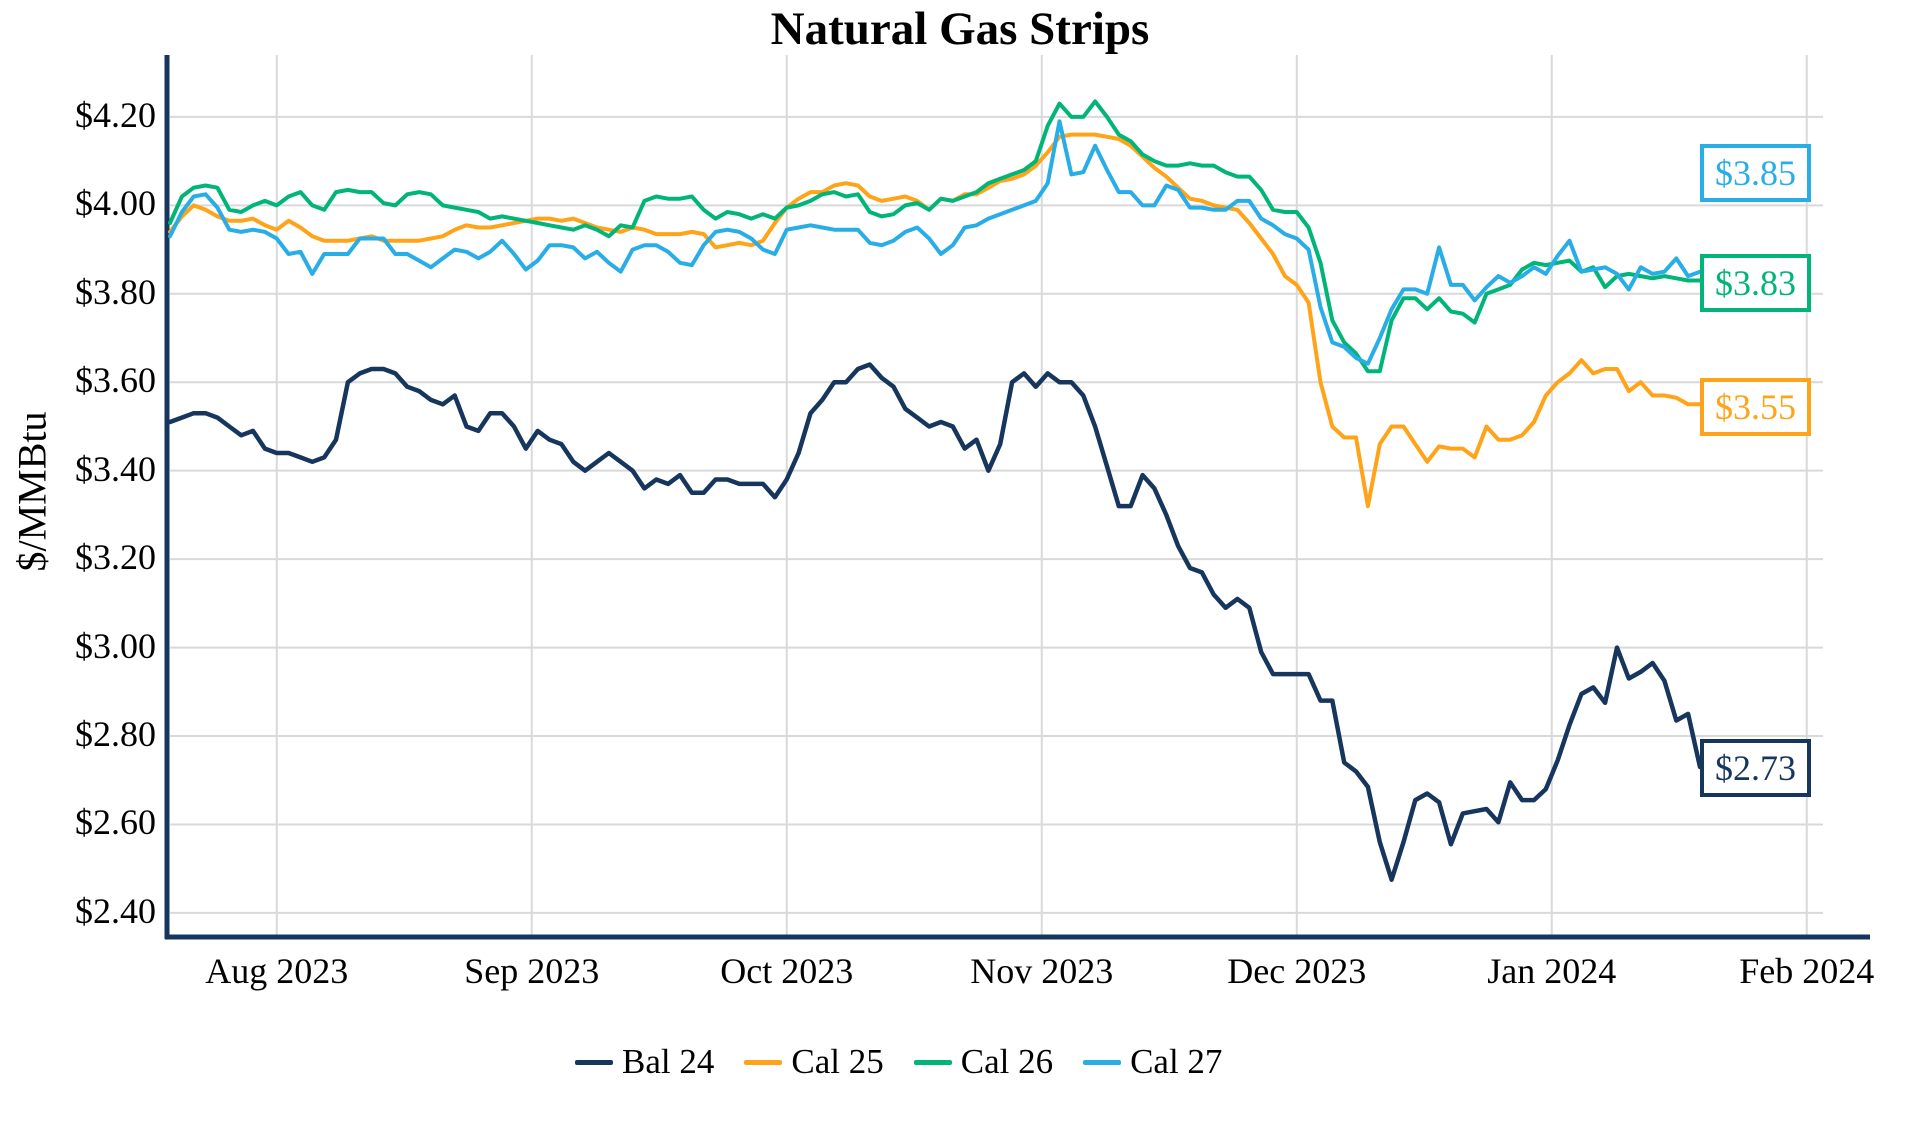 The image size is (1920, 1128). Describe the element at coordinates (115, 114) in the screenshot. I see `y-tick-label: $4.20` at that location.